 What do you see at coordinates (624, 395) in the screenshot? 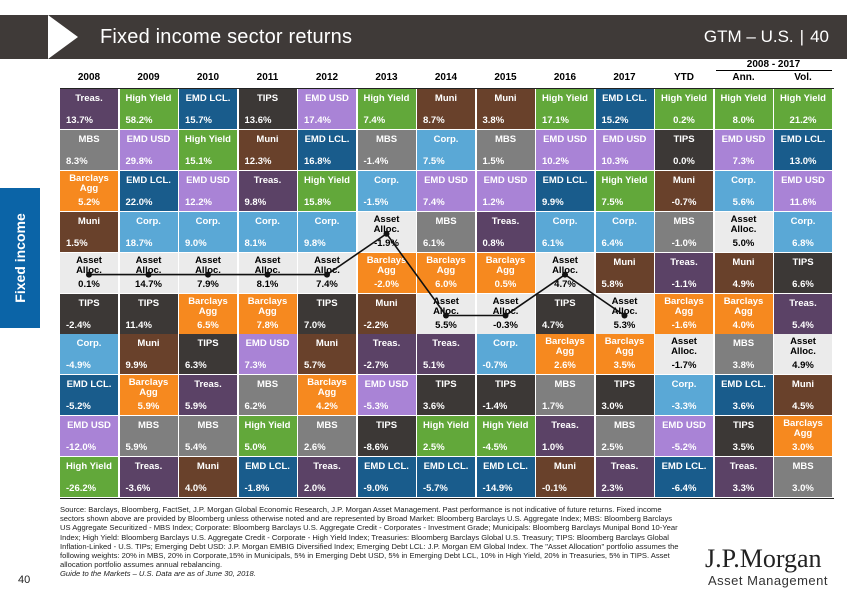
I see `cell-tips: TIPS 3.0%` at bounding box center [624, 395].